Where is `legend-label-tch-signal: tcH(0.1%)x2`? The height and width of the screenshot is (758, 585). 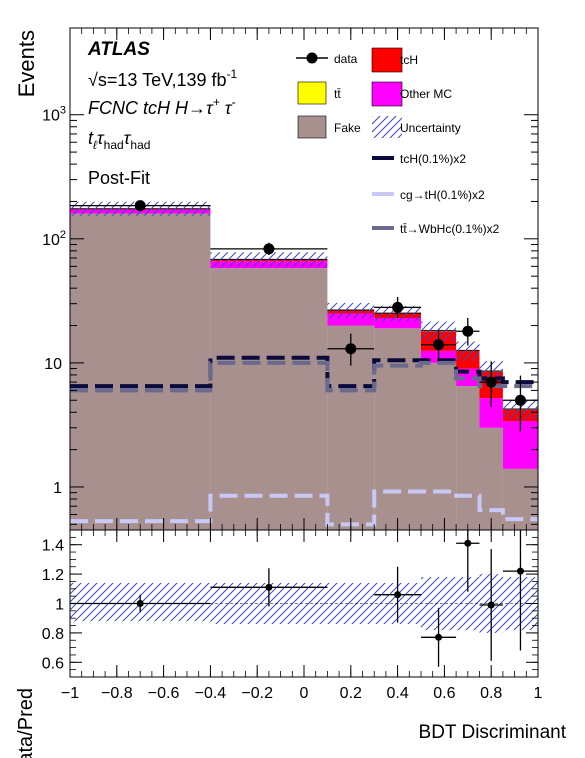
legend-label-tch-signal: tcH(0.1%)x2 is located at coordinates (433, 159).